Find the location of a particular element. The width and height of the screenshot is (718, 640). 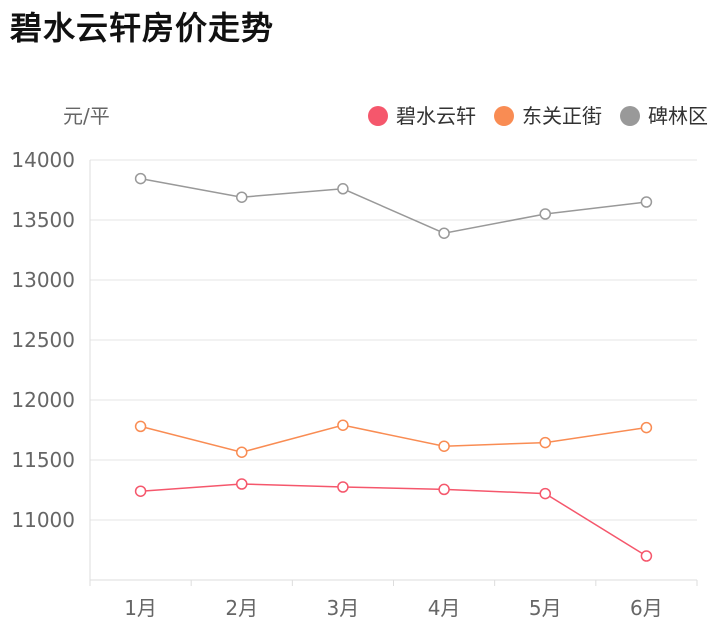

legend-item-series-2: 东关正街 is located at coordinates (548, 116).